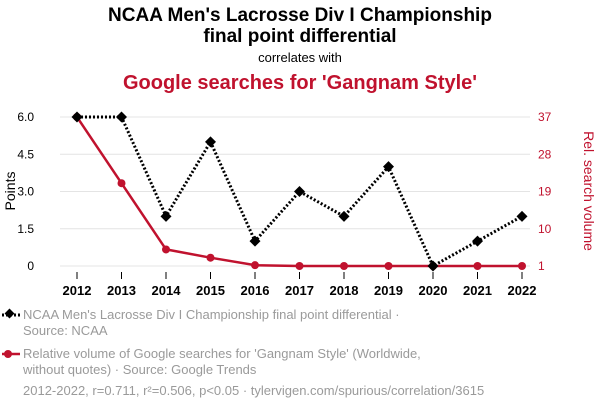 This screenshot has width=600, height=414. What do you see at coordinates (300, 57) in the screenshot?
I see `correlates-with-text: correlates with` at bounding box center [300, 57].